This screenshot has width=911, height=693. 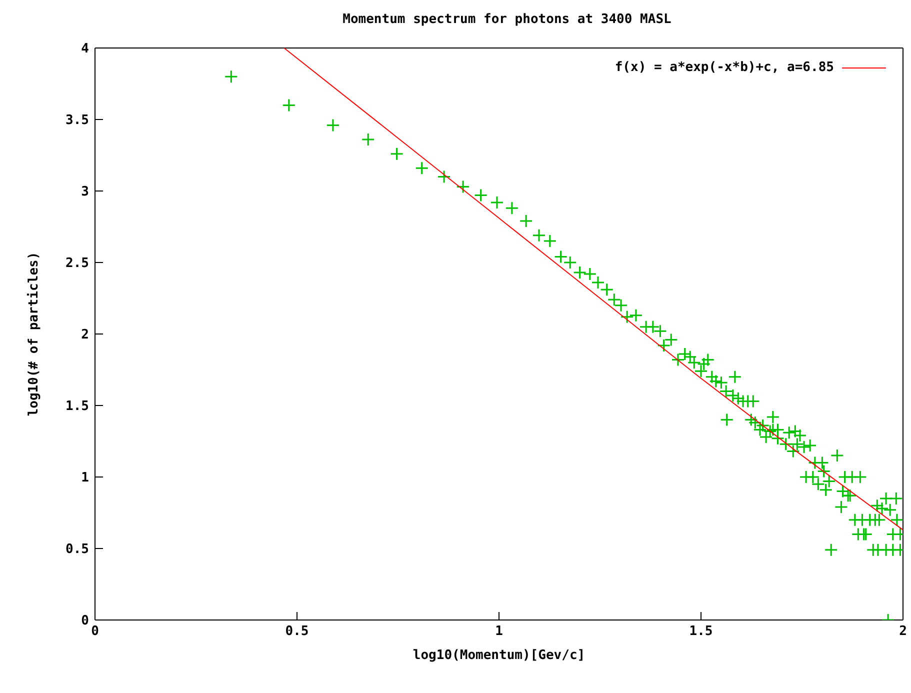 I want to click on y-tick-label: 0.5, so click(x=77, y=550).